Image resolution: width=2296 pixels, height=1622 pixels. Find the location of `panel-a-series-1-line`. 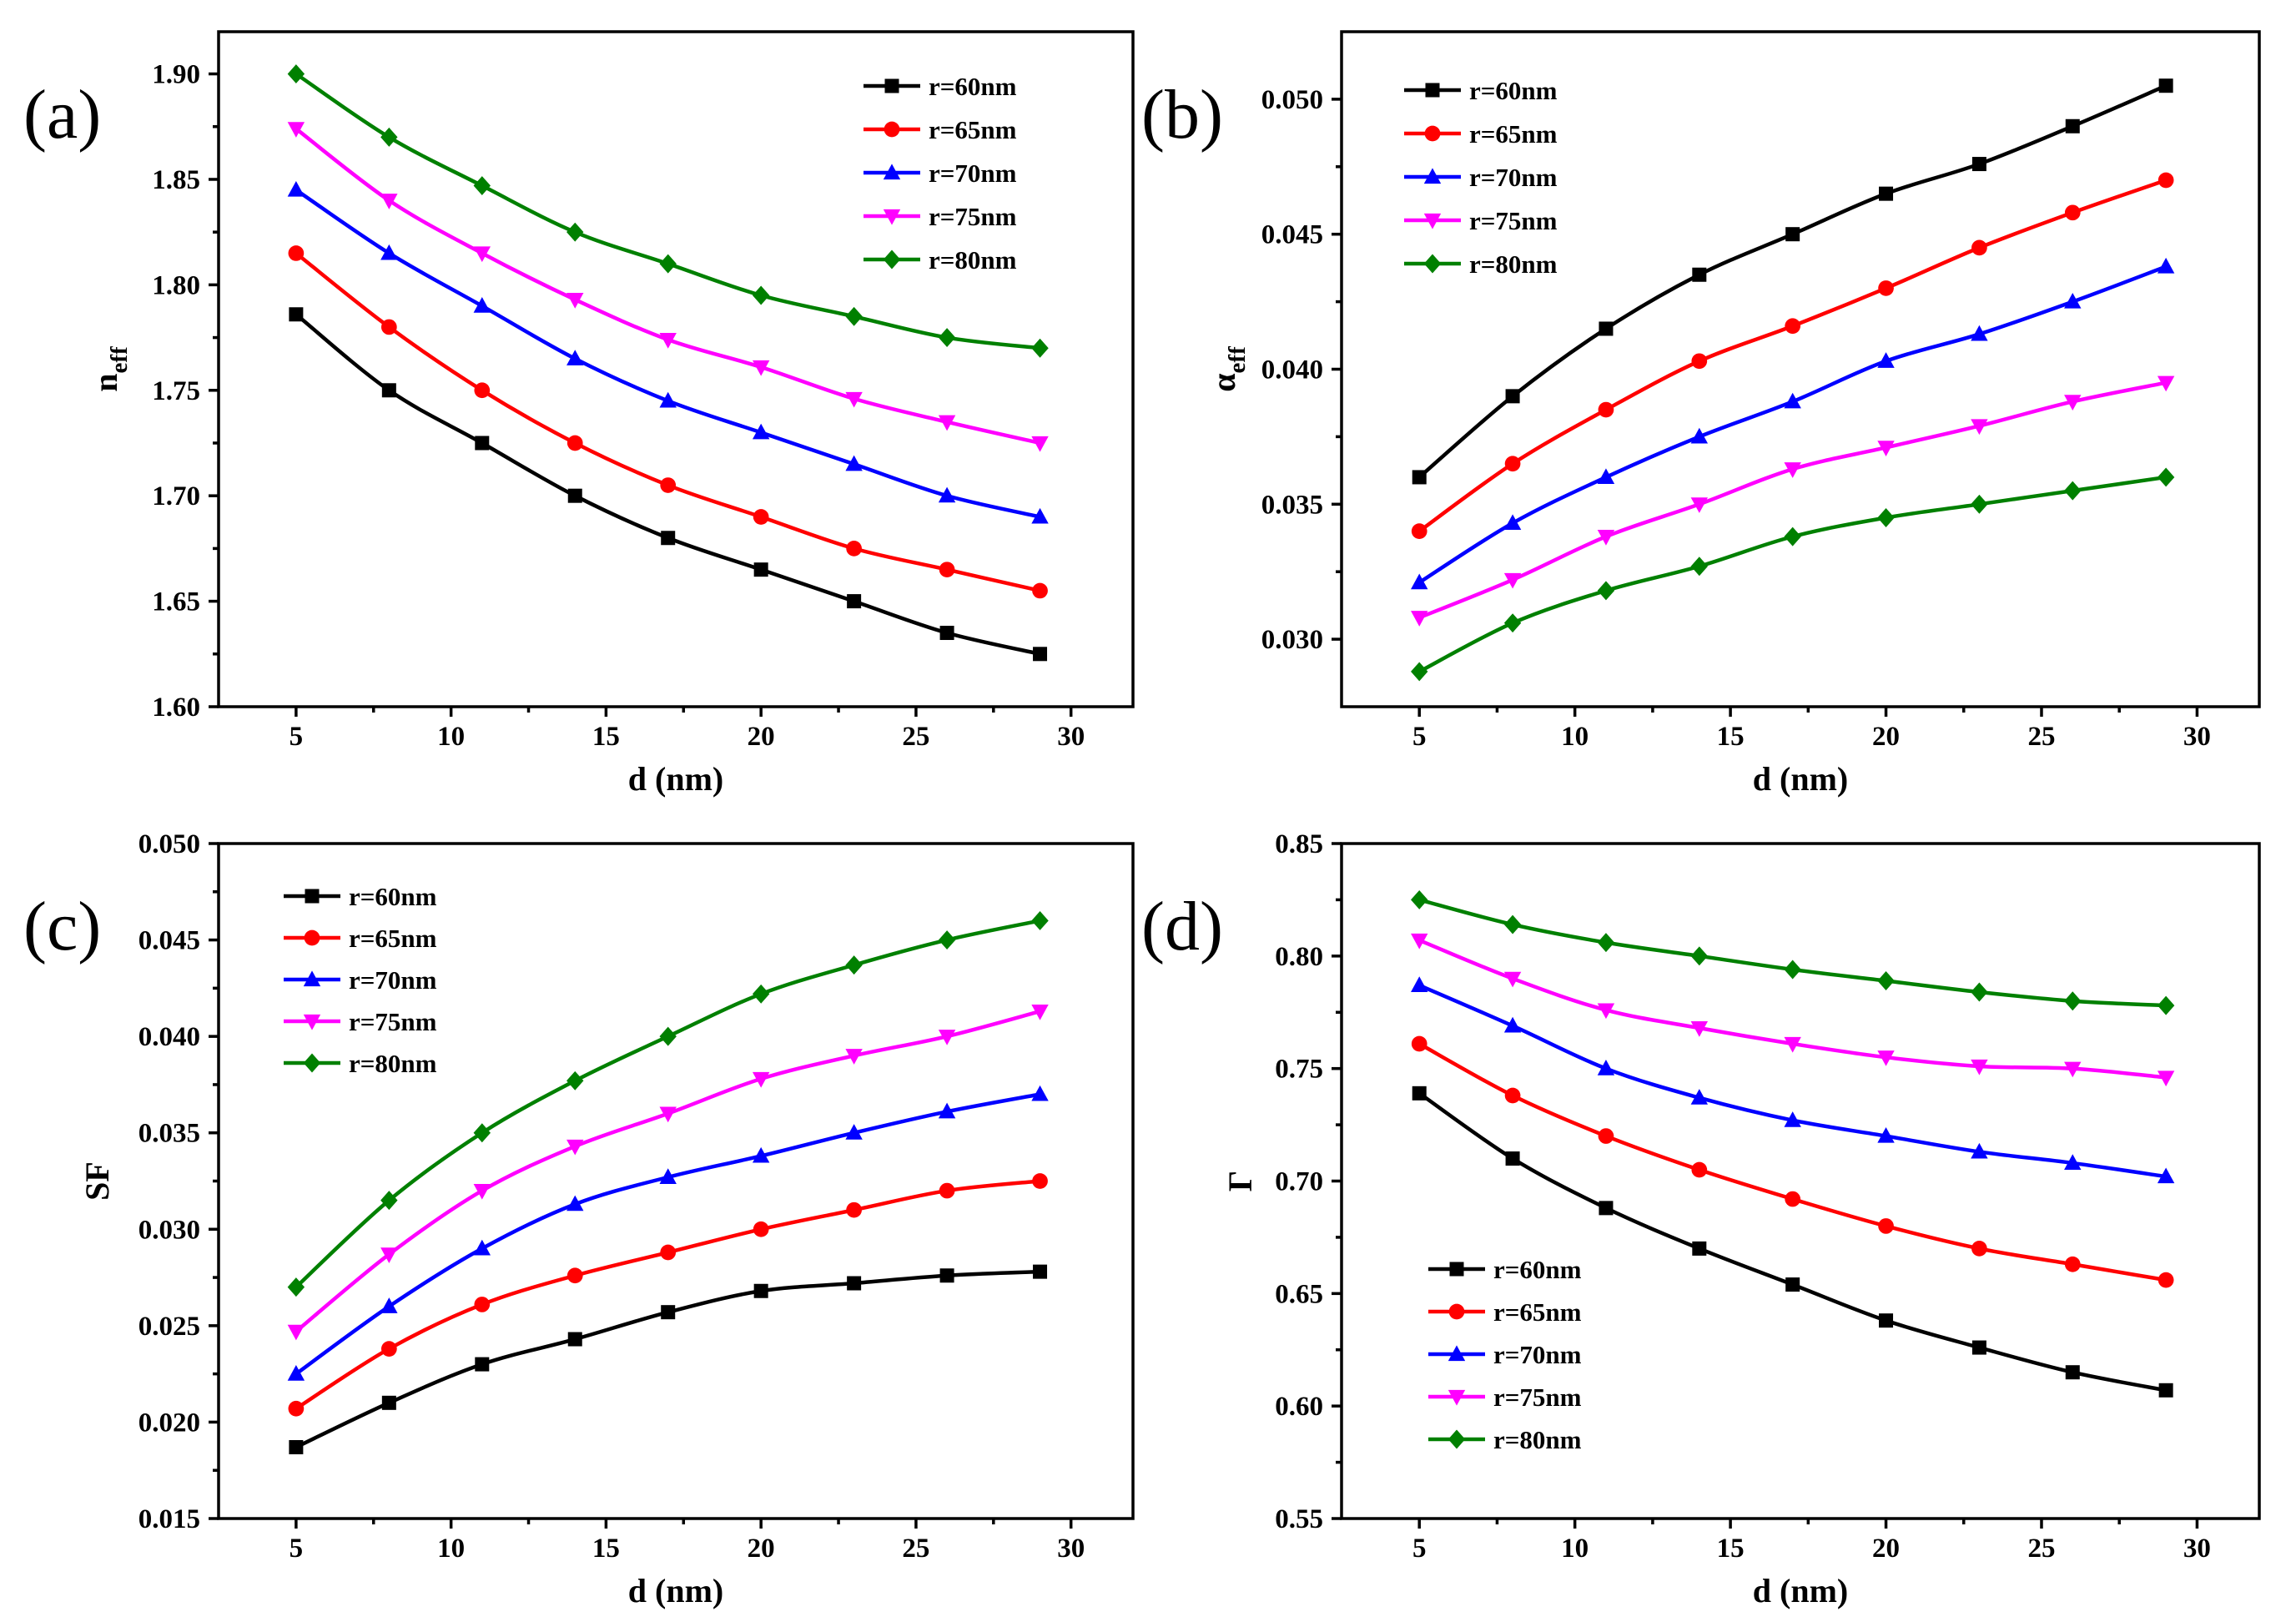

panel-a-series-1-line is located at coordinates (668, 484).